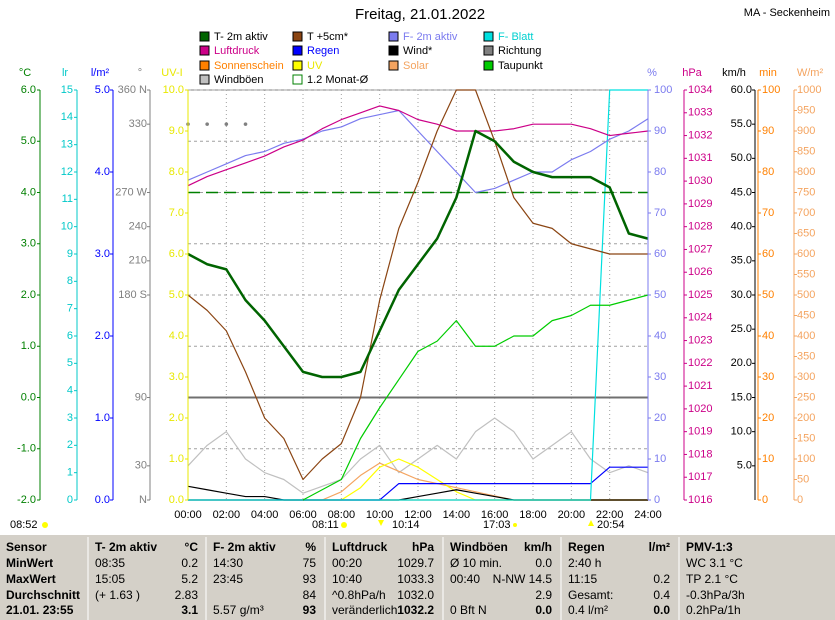 The image size is (835, 620). What do you see at coordinates (768, 295) in the screenshot?
I see `y-tick-label: 50` at bounding box center [768, 295].